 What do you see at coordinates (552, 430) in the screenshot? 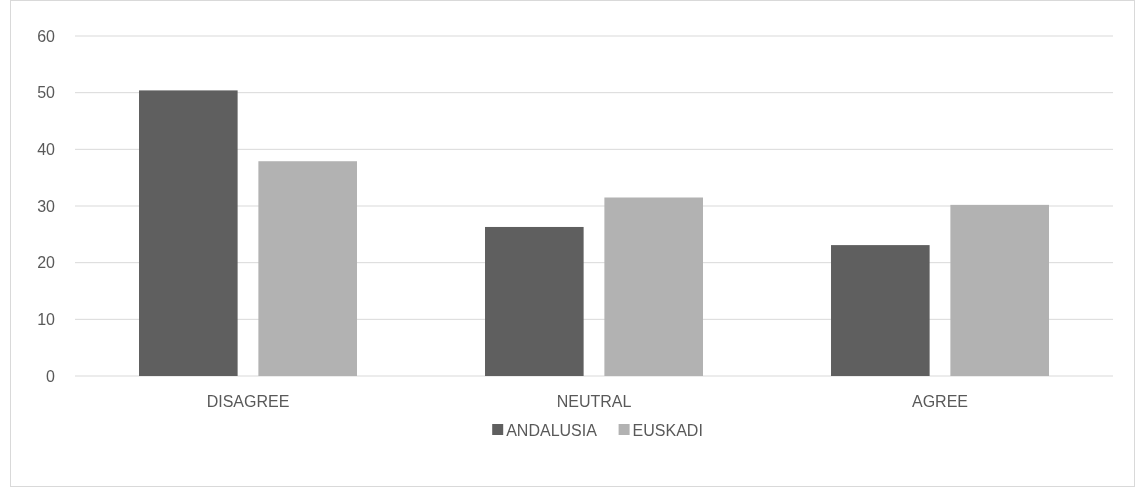
I see `legend-label: ANDALUSIA` at bounding box center [552, 430].